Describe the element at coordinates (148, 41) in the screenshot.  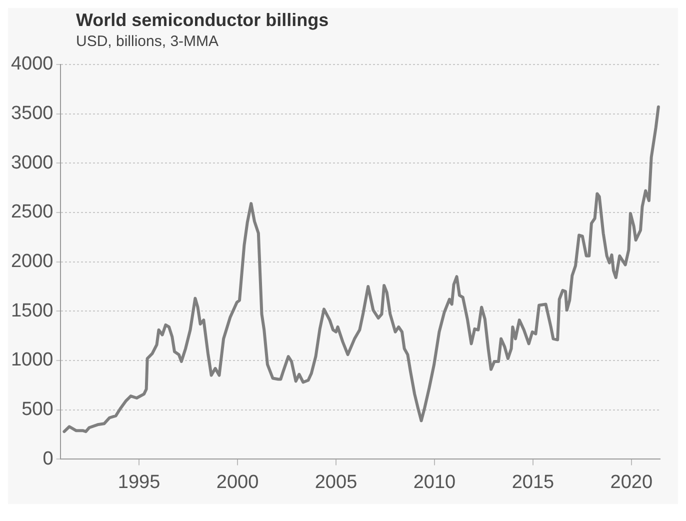
I see `chart-subtitle: USD, billions, 3-MMA` at that location.